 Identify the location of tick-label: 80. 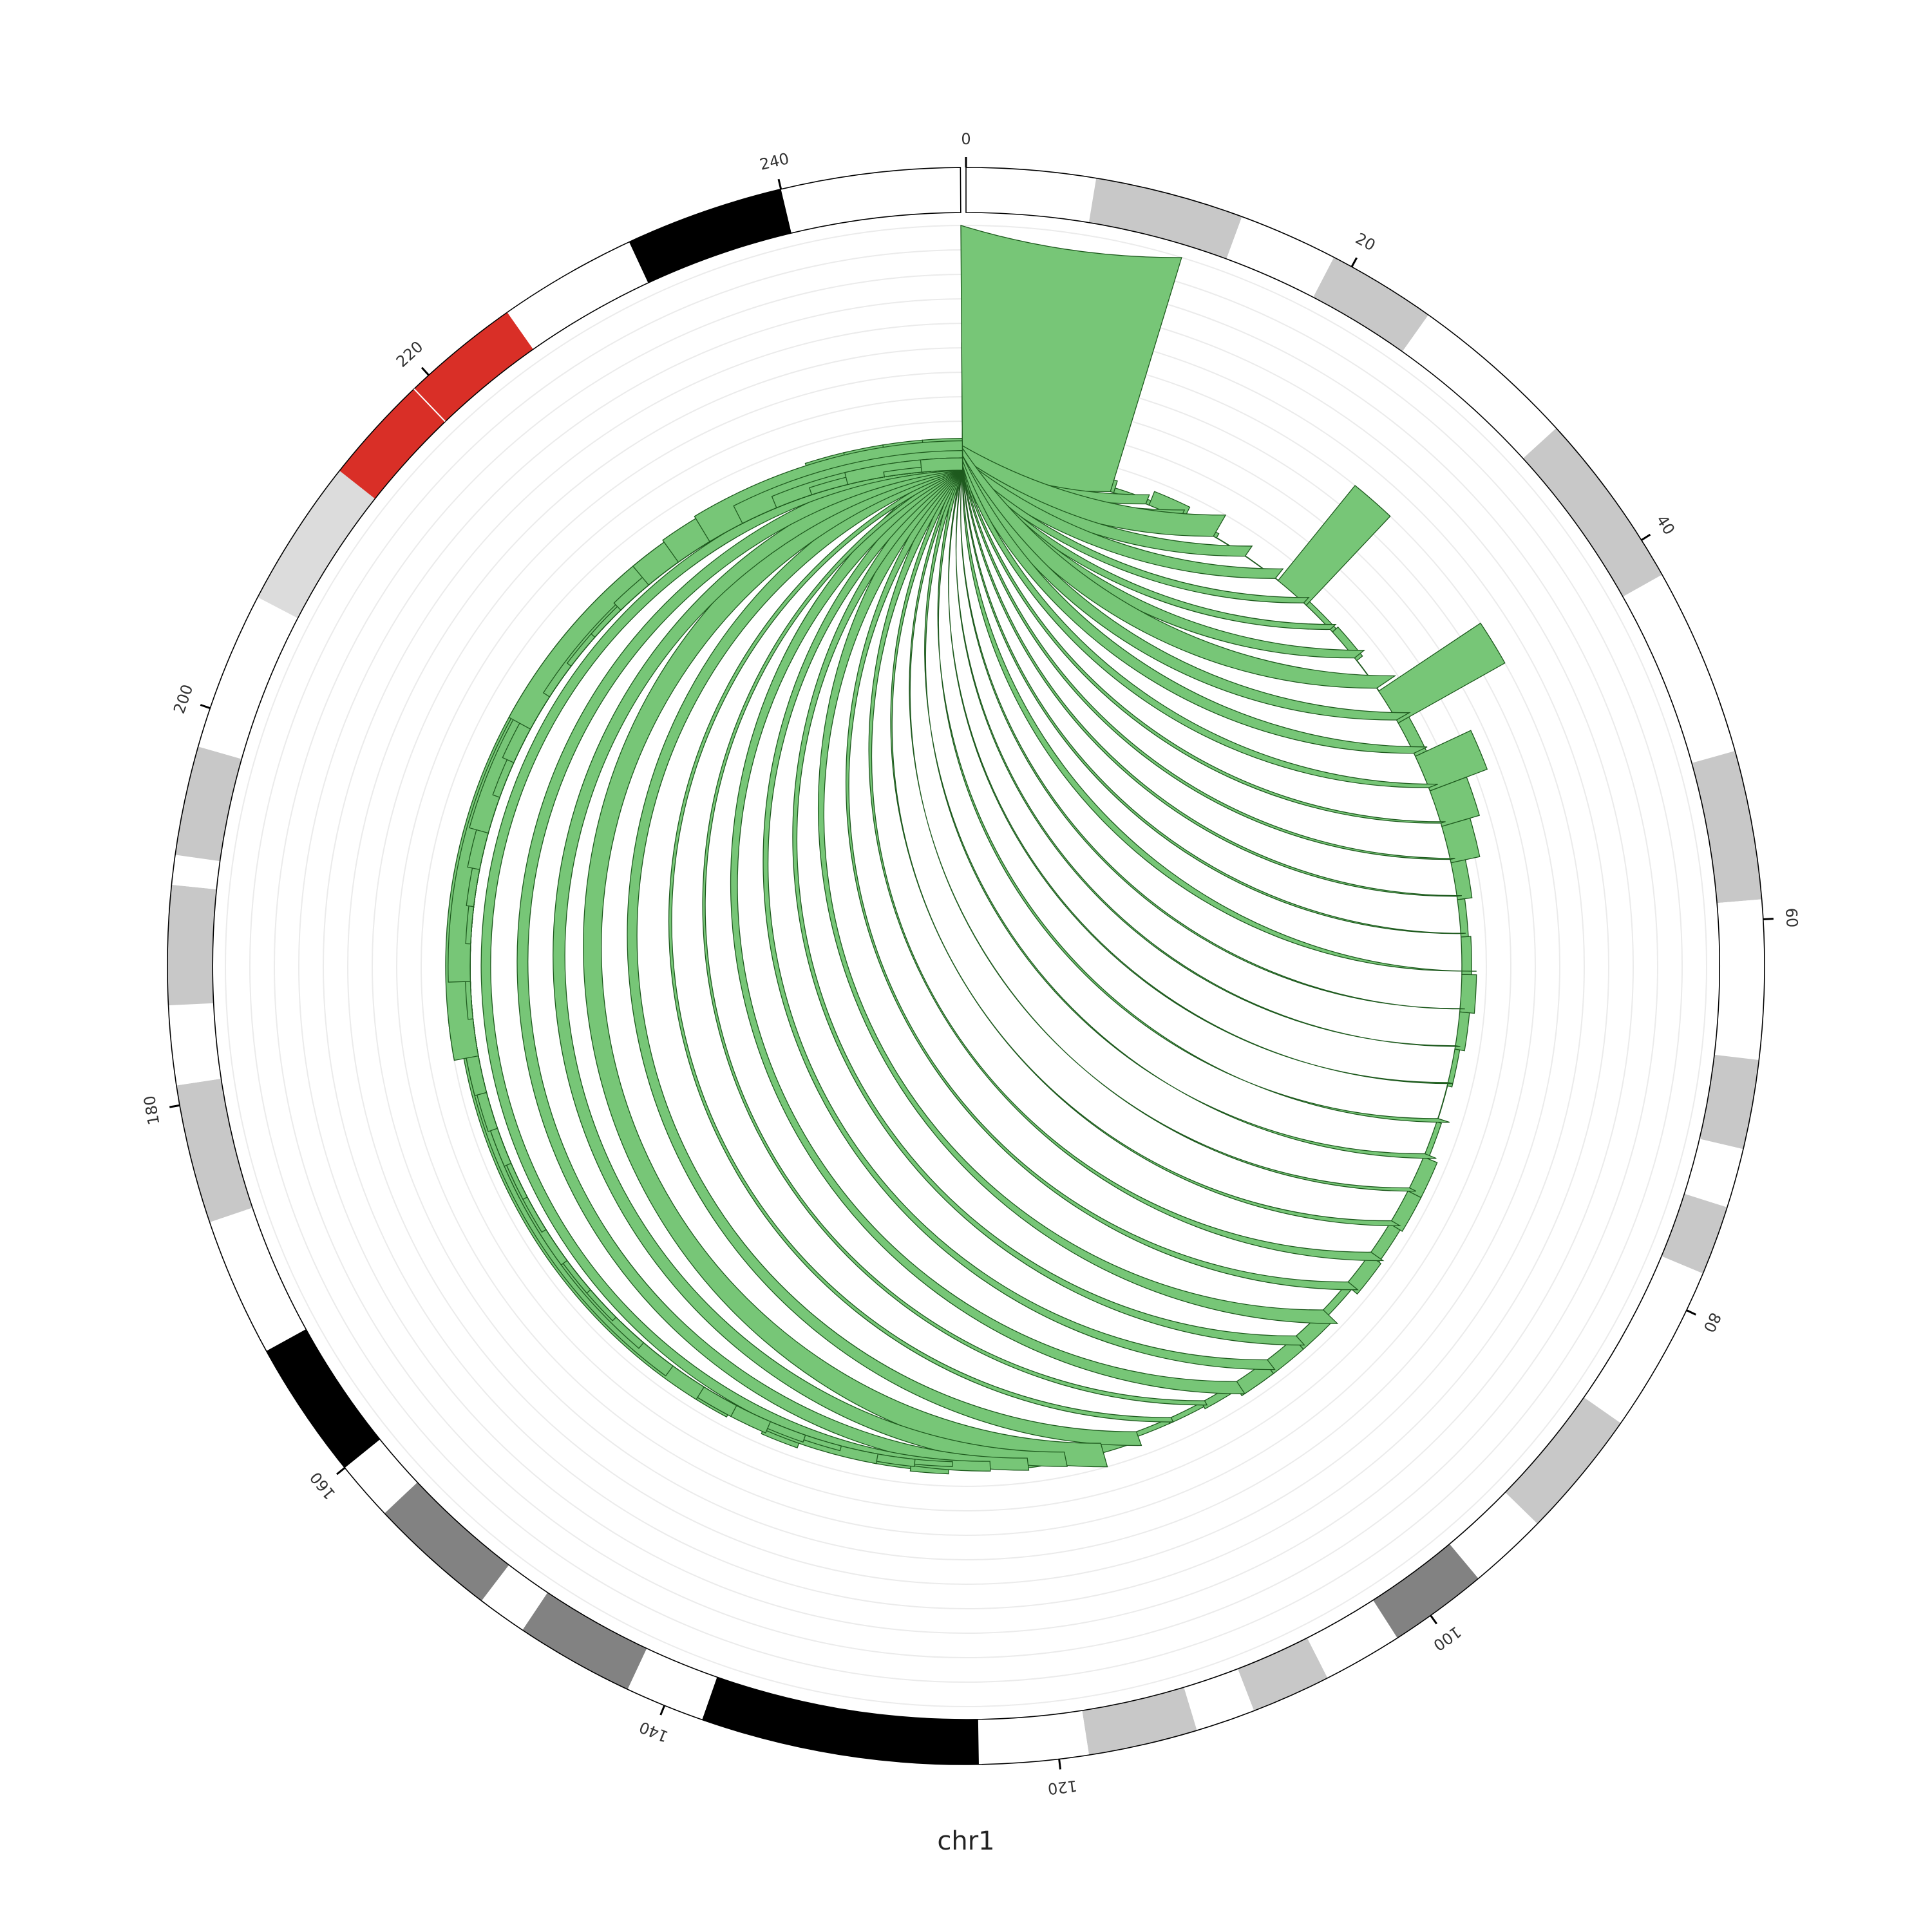
(1712, 1323).